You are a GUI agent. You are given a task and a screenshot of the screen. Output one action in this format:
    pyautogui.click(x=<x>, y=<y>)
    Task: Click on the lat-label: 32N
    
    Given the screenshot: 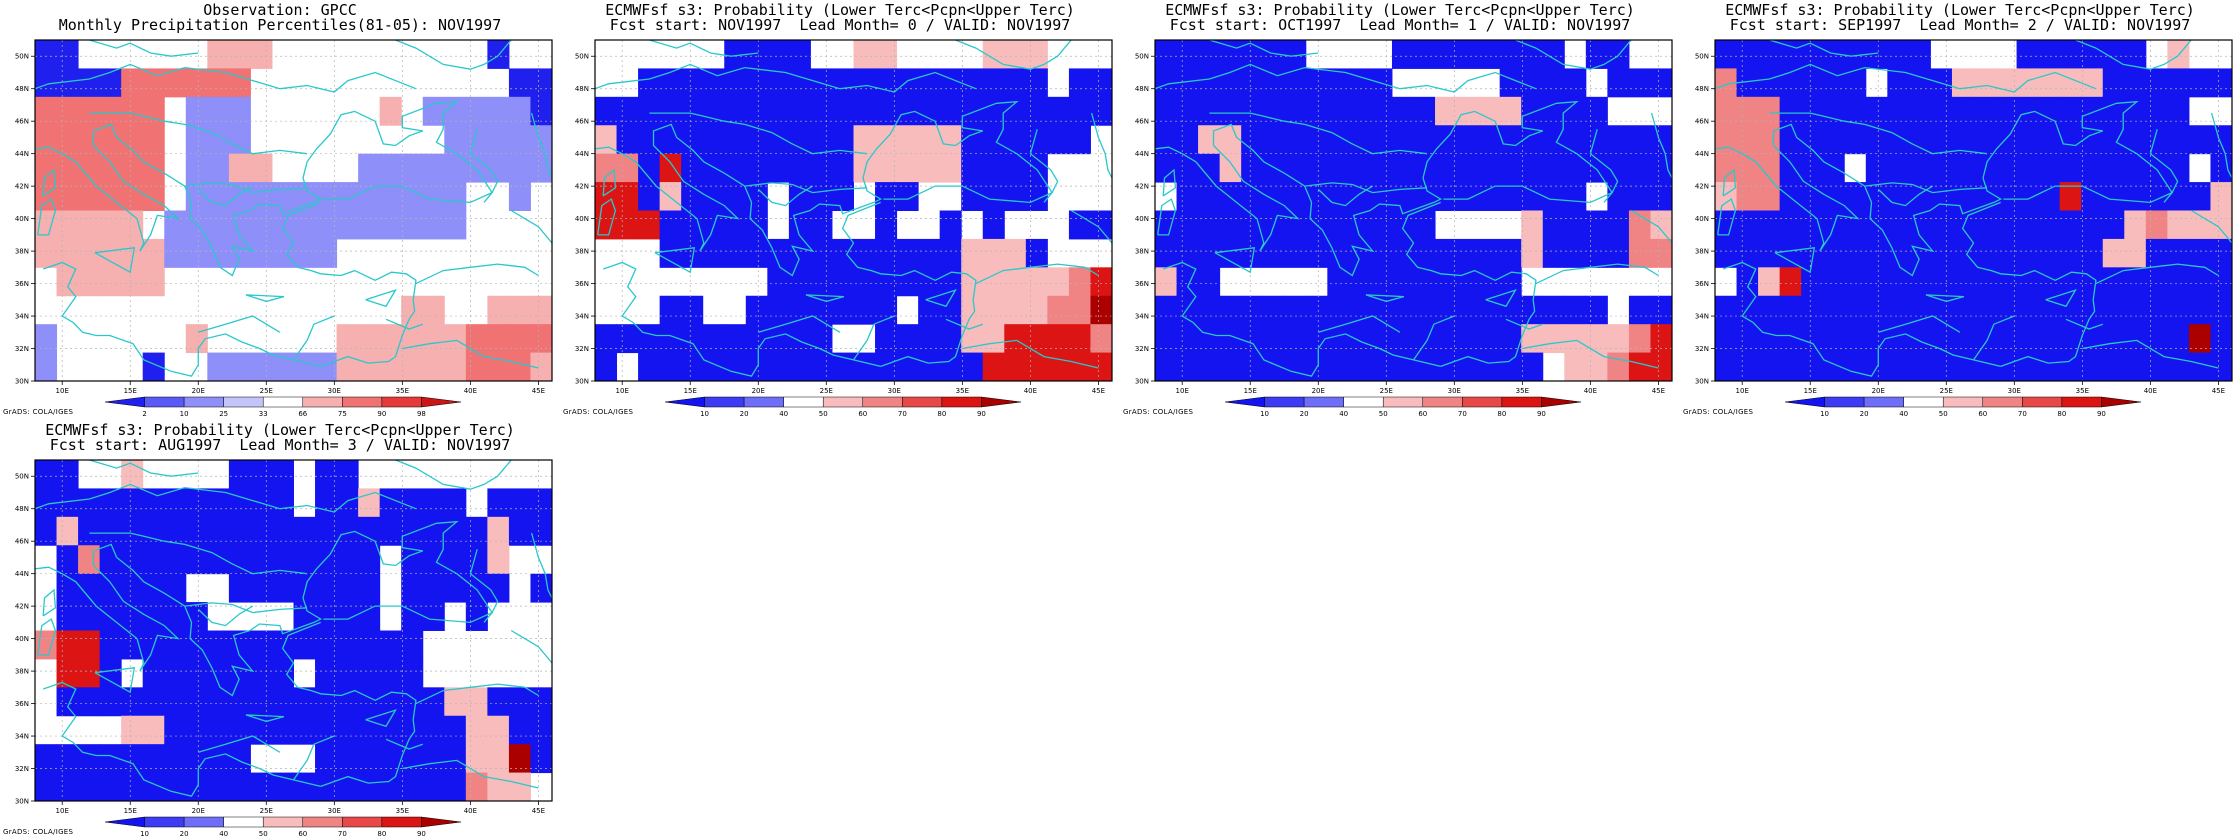 What is the action you would take?
    pyautogui.click(x=22, y=349)
    